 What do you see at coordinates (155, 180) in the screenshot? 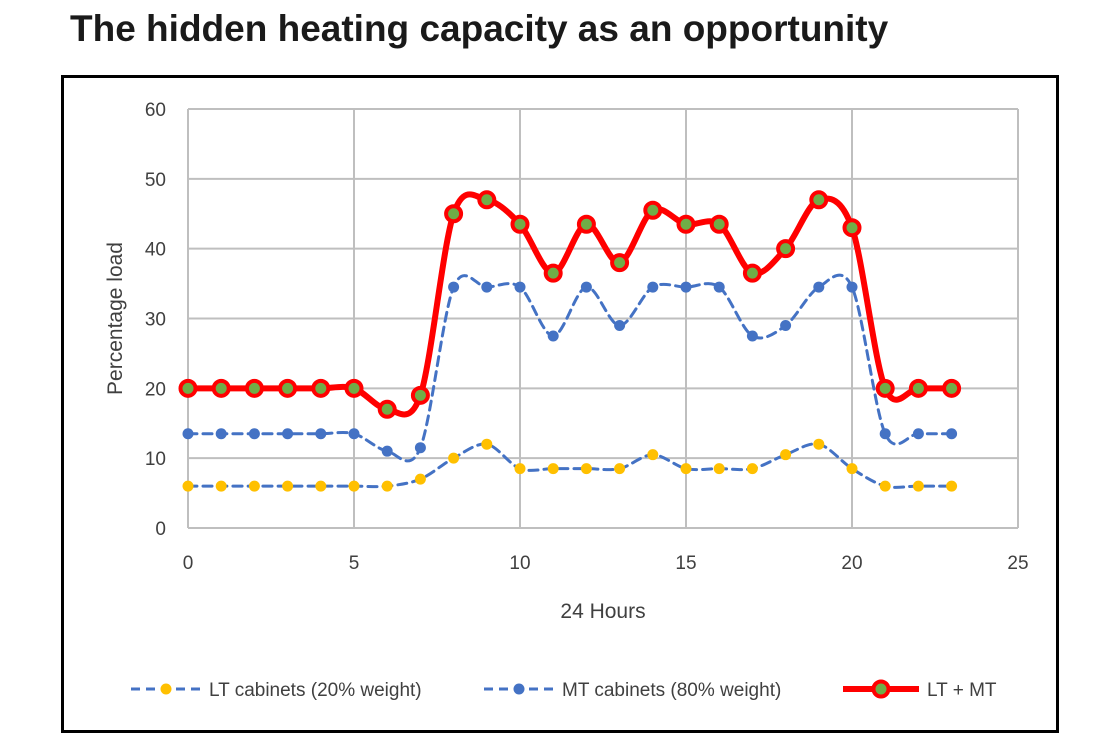
I see `y-tick-label: 50` at bounding box center [155, 180].